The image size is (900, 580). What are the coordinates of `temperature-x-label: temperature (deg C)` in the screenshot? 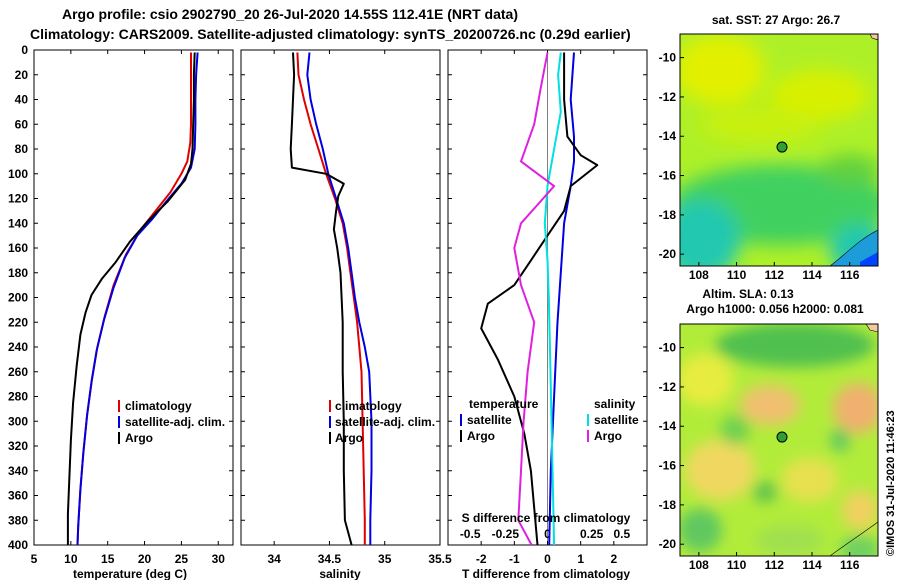 It's located at (130, 573).